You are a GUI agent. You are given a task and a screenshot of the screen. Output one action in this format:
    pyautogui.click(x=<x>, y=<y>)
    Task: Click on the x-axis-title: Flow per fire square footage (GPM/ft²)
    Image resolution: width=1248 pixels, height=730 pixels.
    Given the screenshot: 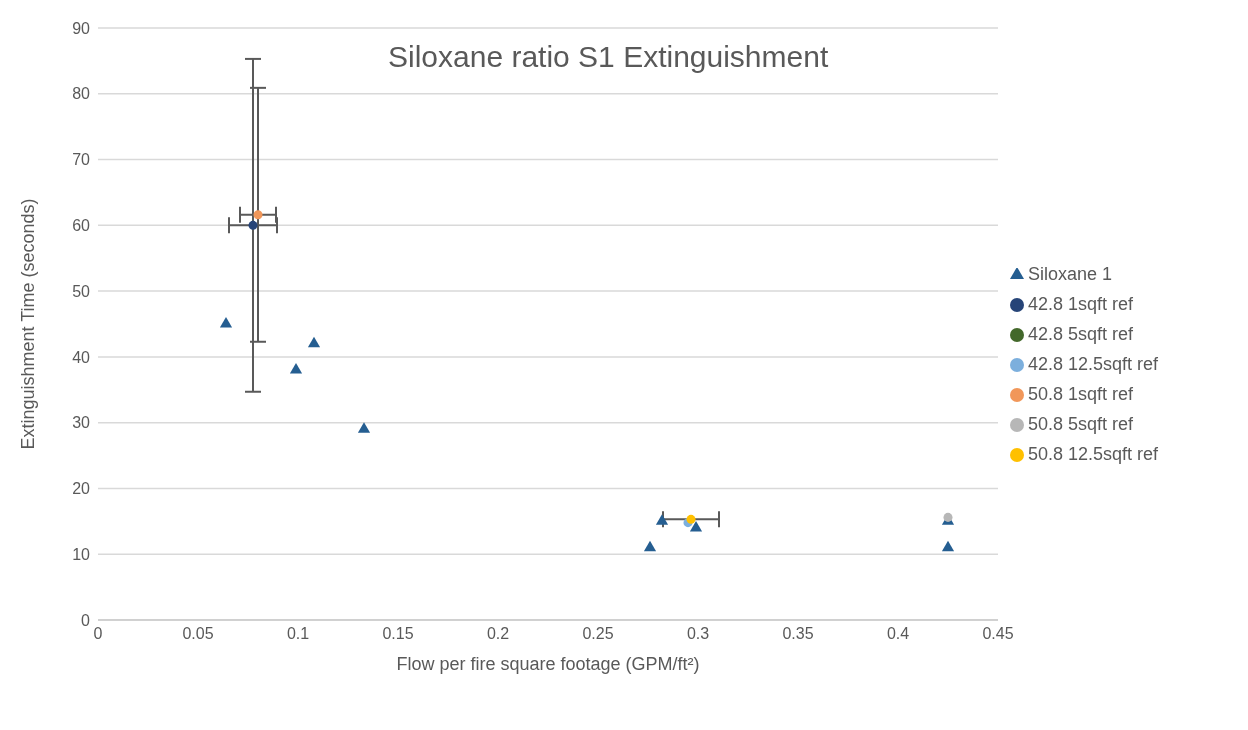 What is the action you would take?
    pyautogui.click(x=548, y=664)
    